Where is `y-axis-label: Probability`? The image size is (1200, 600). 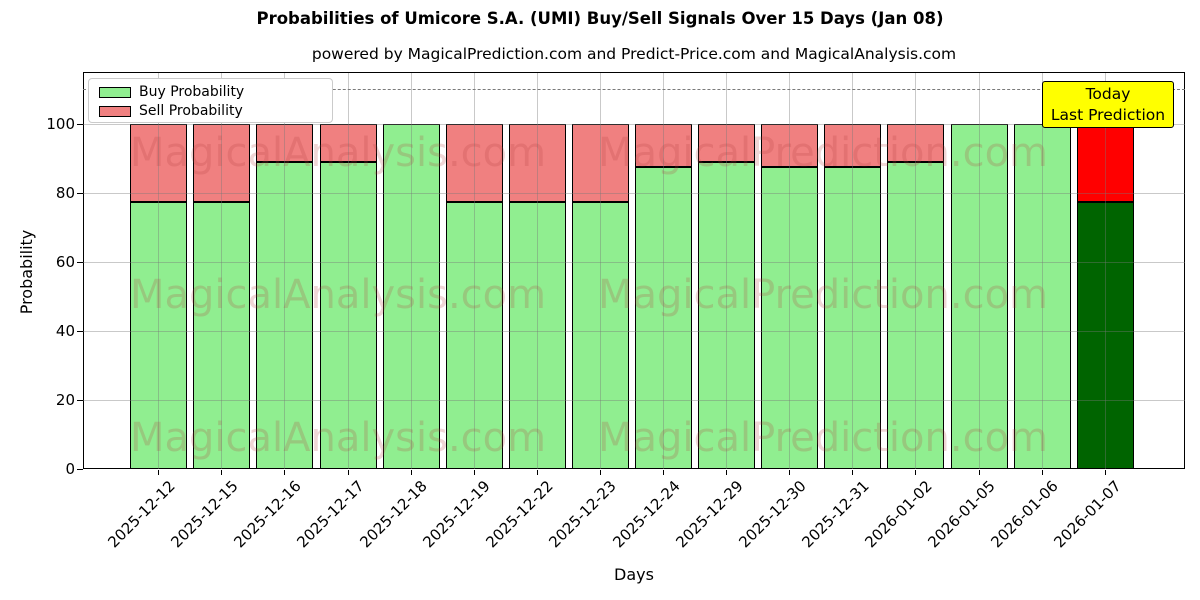 y-axis-label: Probability is located at coordinates (26, 272).